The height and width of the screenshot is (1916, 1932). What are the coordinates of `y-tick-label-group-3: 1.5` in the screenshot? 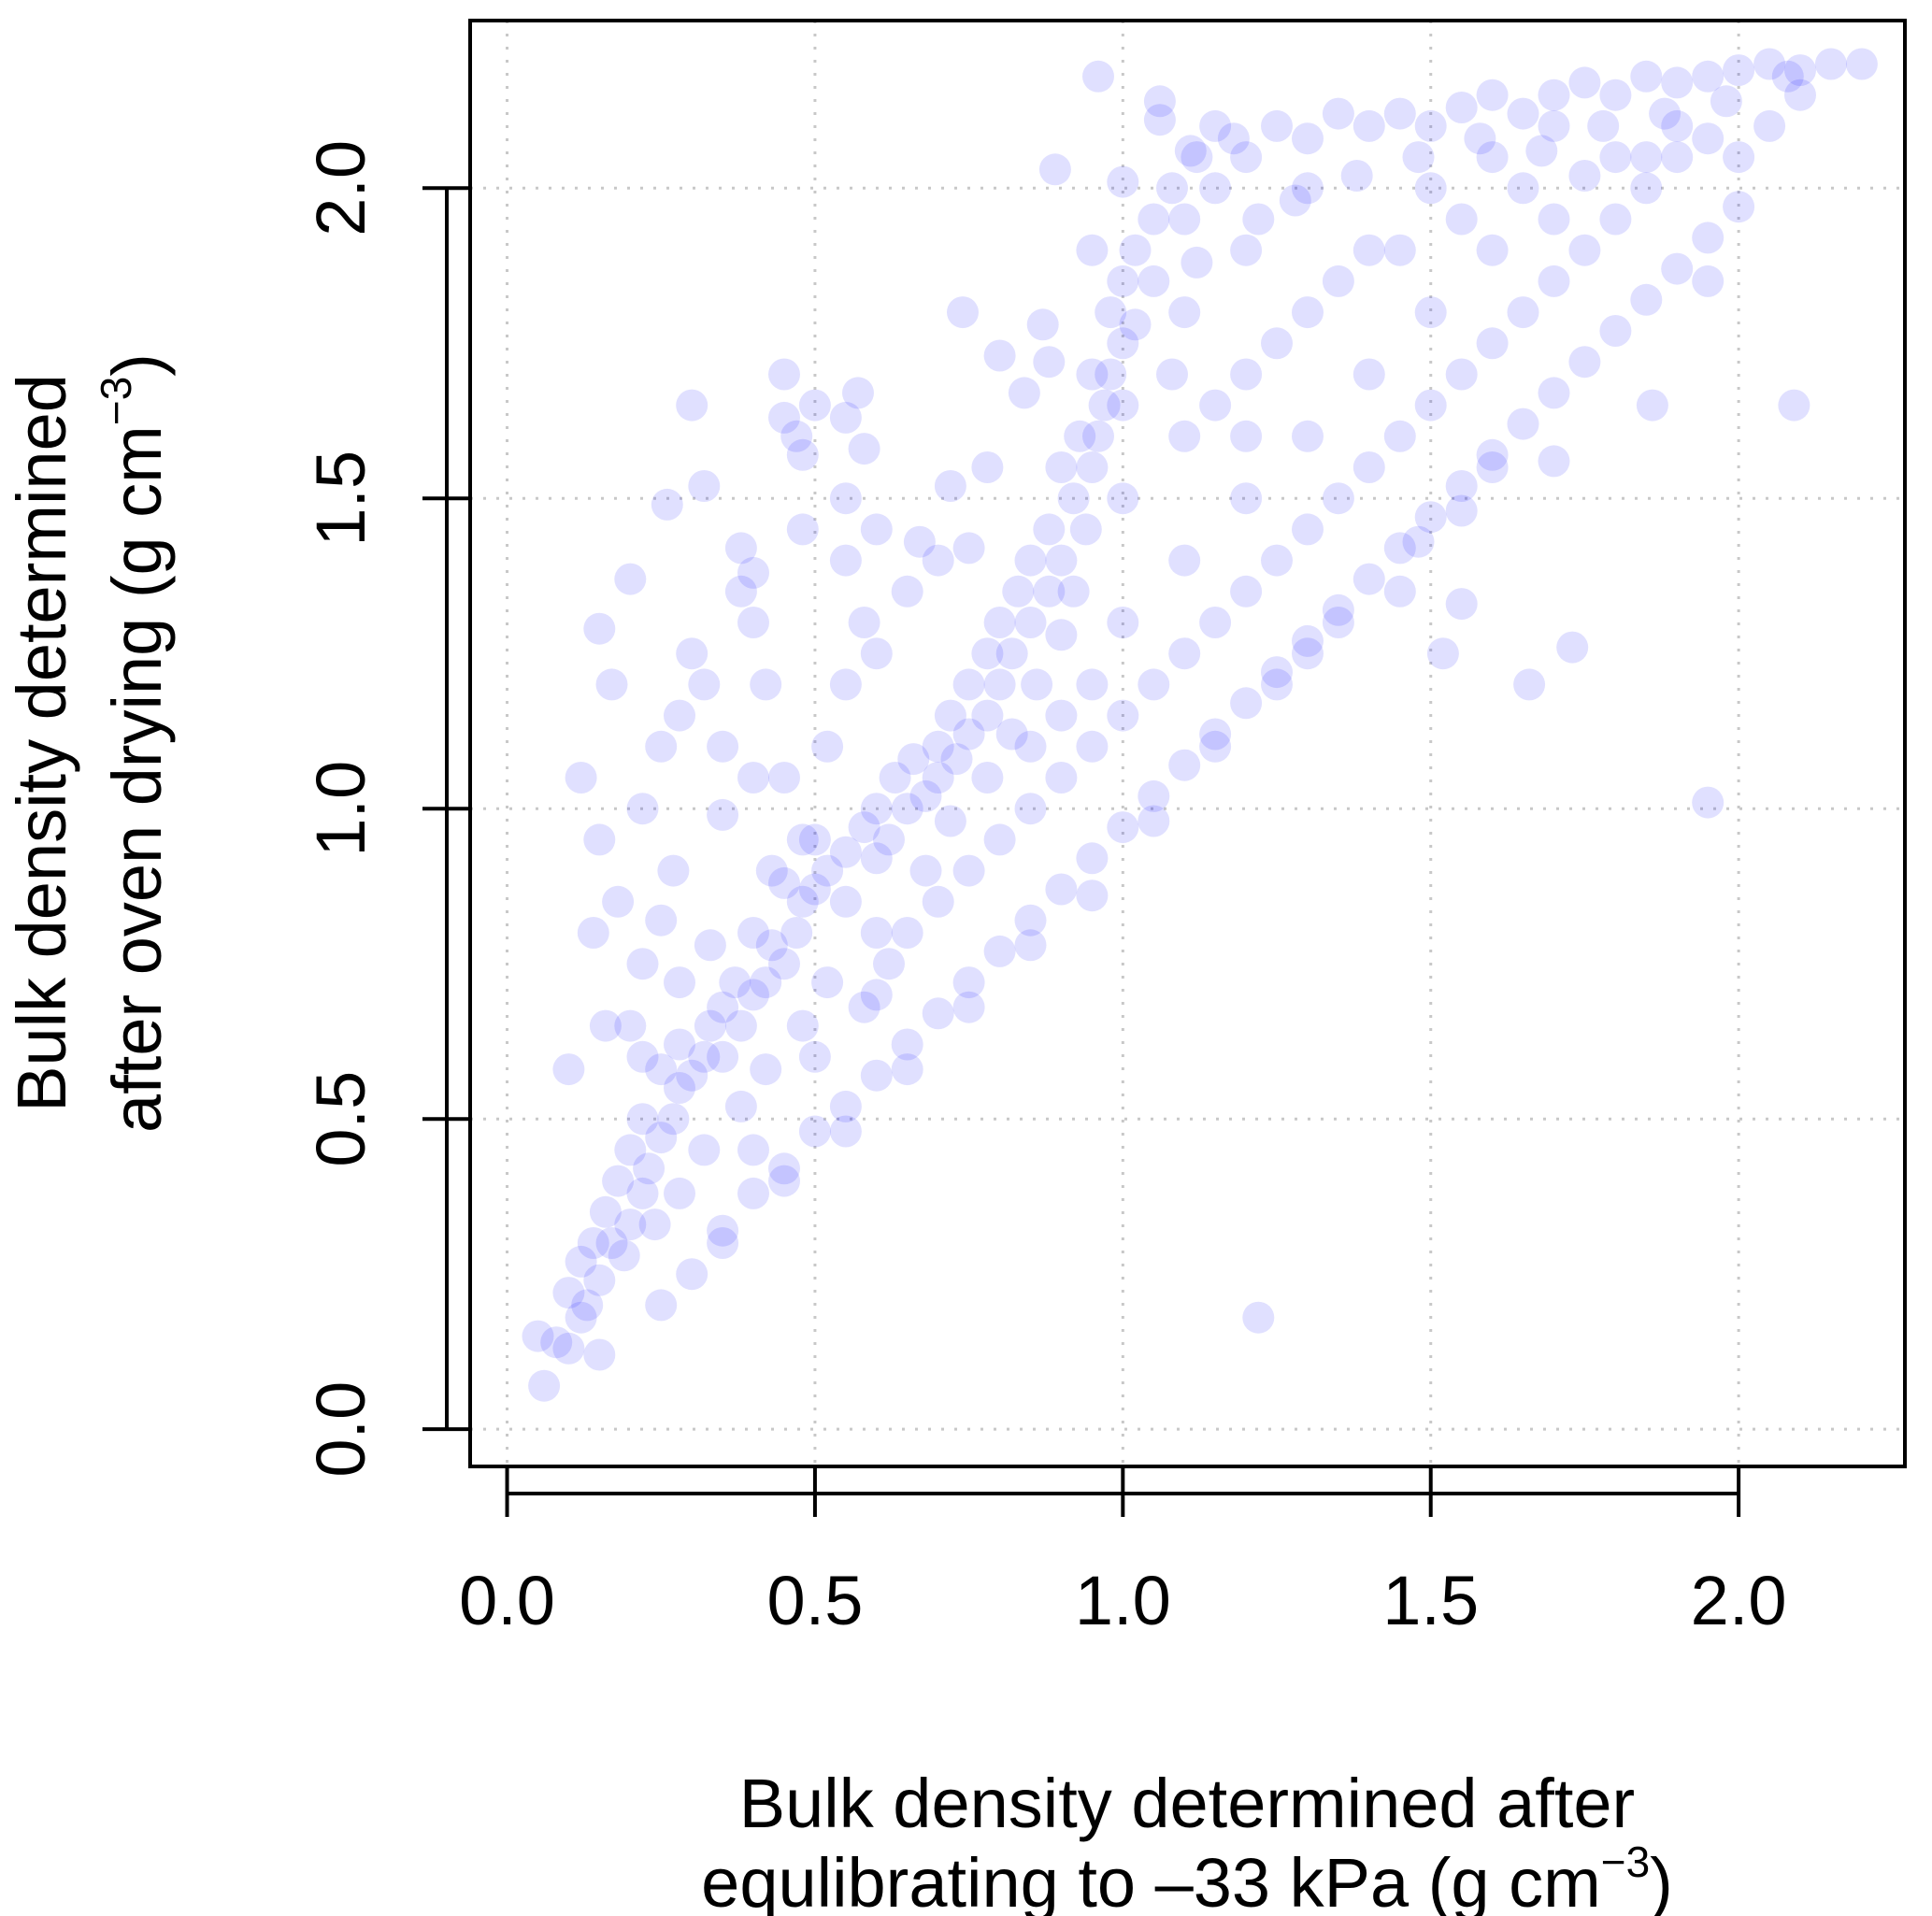 It's located at (340, 499).